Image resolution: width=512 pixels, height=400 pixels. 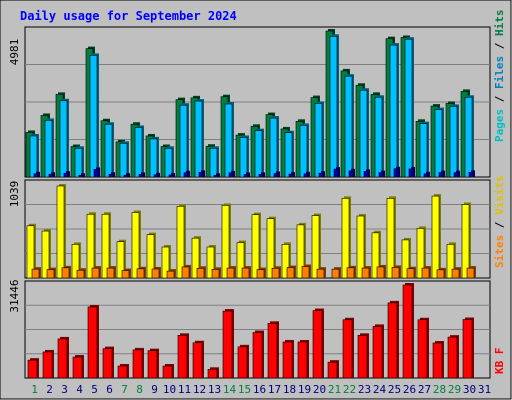 I want to click on chart-title: Daily usage for September 2024, so click(x=128, y=16).